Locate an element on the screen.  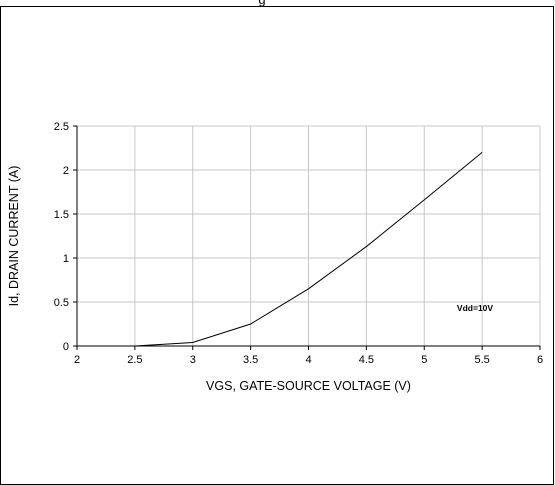
x-tick-label: 3 is located at coordinates (193, 360).